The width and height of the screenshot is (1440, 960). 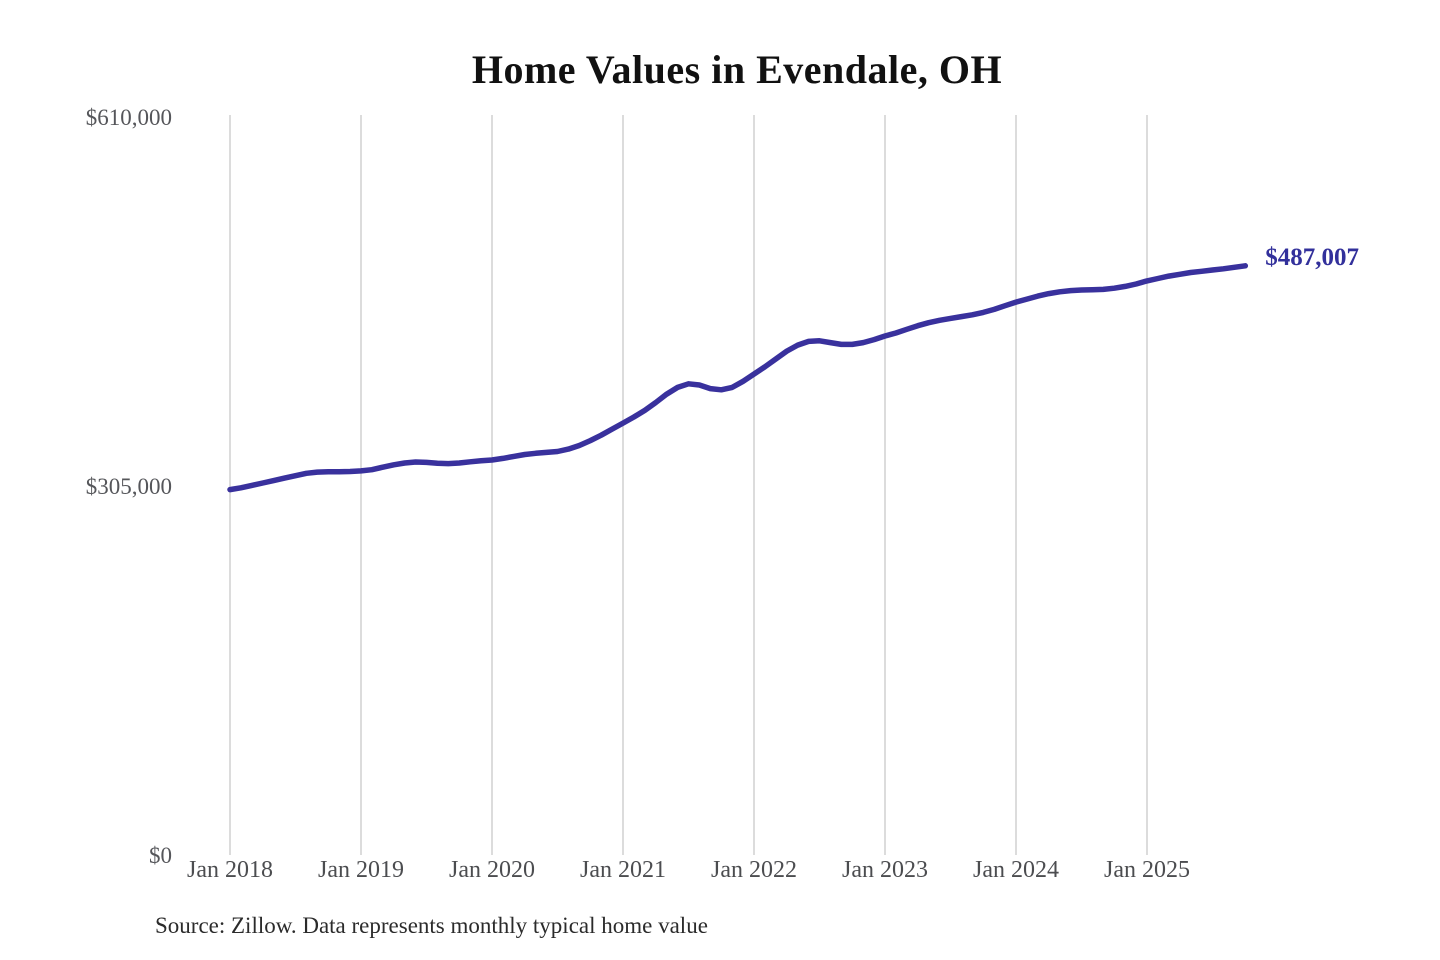 I want to click on y-axis-tick-label: $610,000, so click(x=128, y=117).